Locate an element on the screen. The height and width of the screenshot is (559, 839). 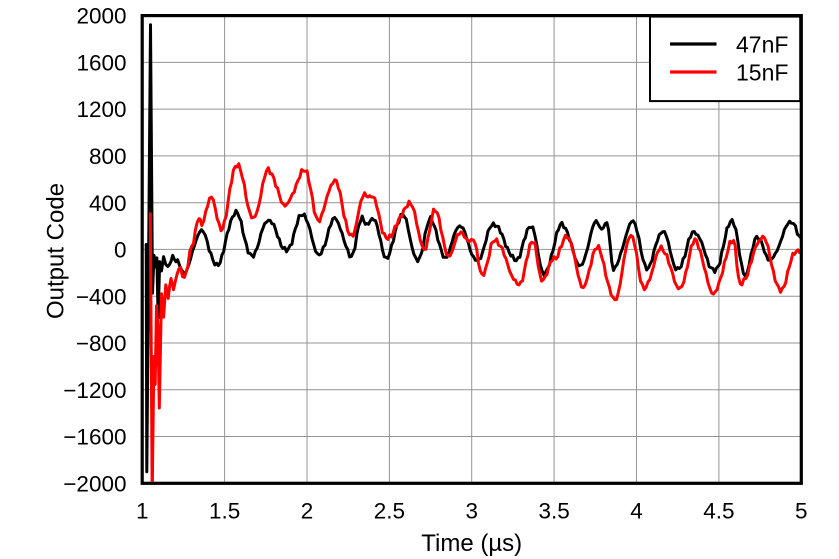
svg-text: 4.5 is located at coordinates (718, 511).